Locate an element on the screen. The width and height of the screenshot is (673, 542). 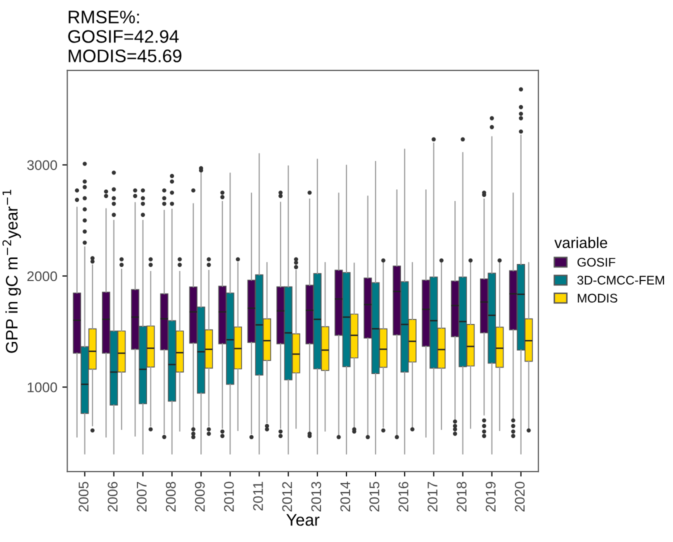
y-tick-label: 2000 is located at coordinates (42, 276).